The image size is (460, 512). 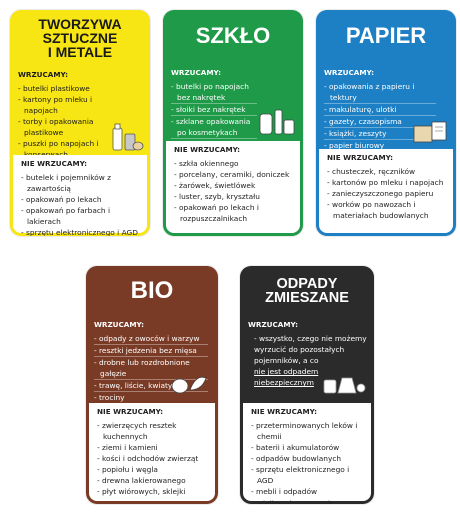 What do you see at coordinates (277, 122) in the screenshot?
I see `jar-bottle-icon` at bounding box center [277, 122].